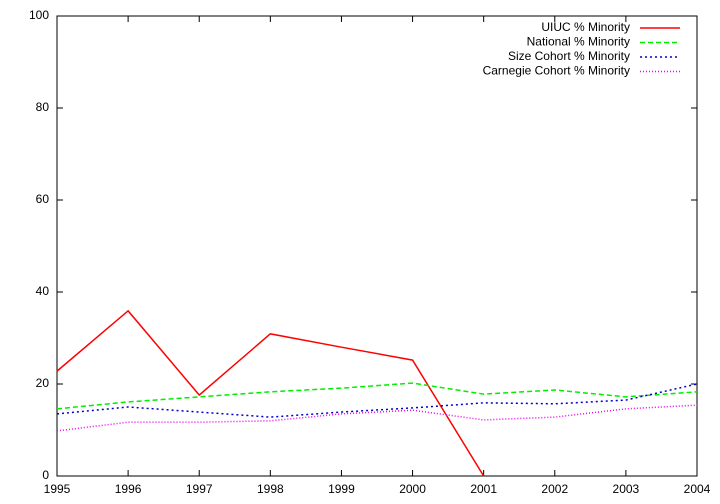 The width and height of the screenshot is (720, 504). I want to click on x-tick-label: 2003, so click(626, 489).